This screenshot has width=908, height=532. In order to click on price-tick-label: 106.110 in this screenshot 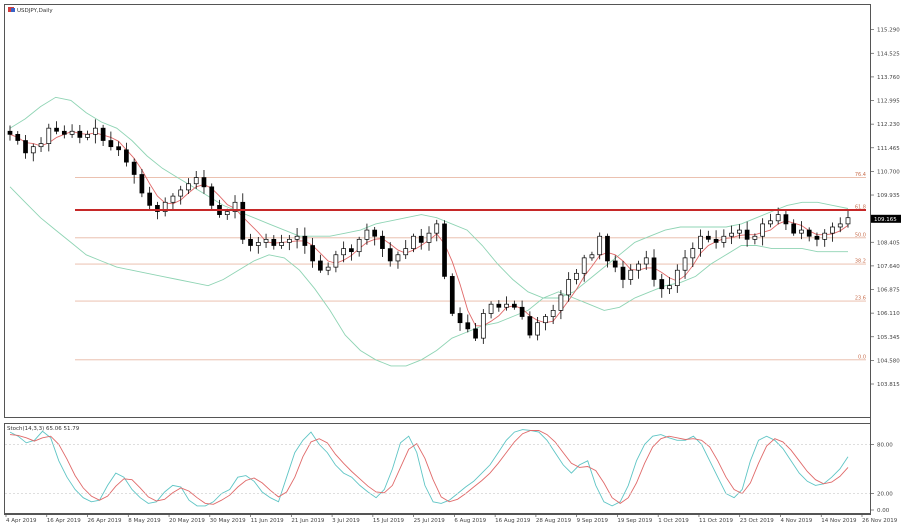, I will do `click(888, 314)`.